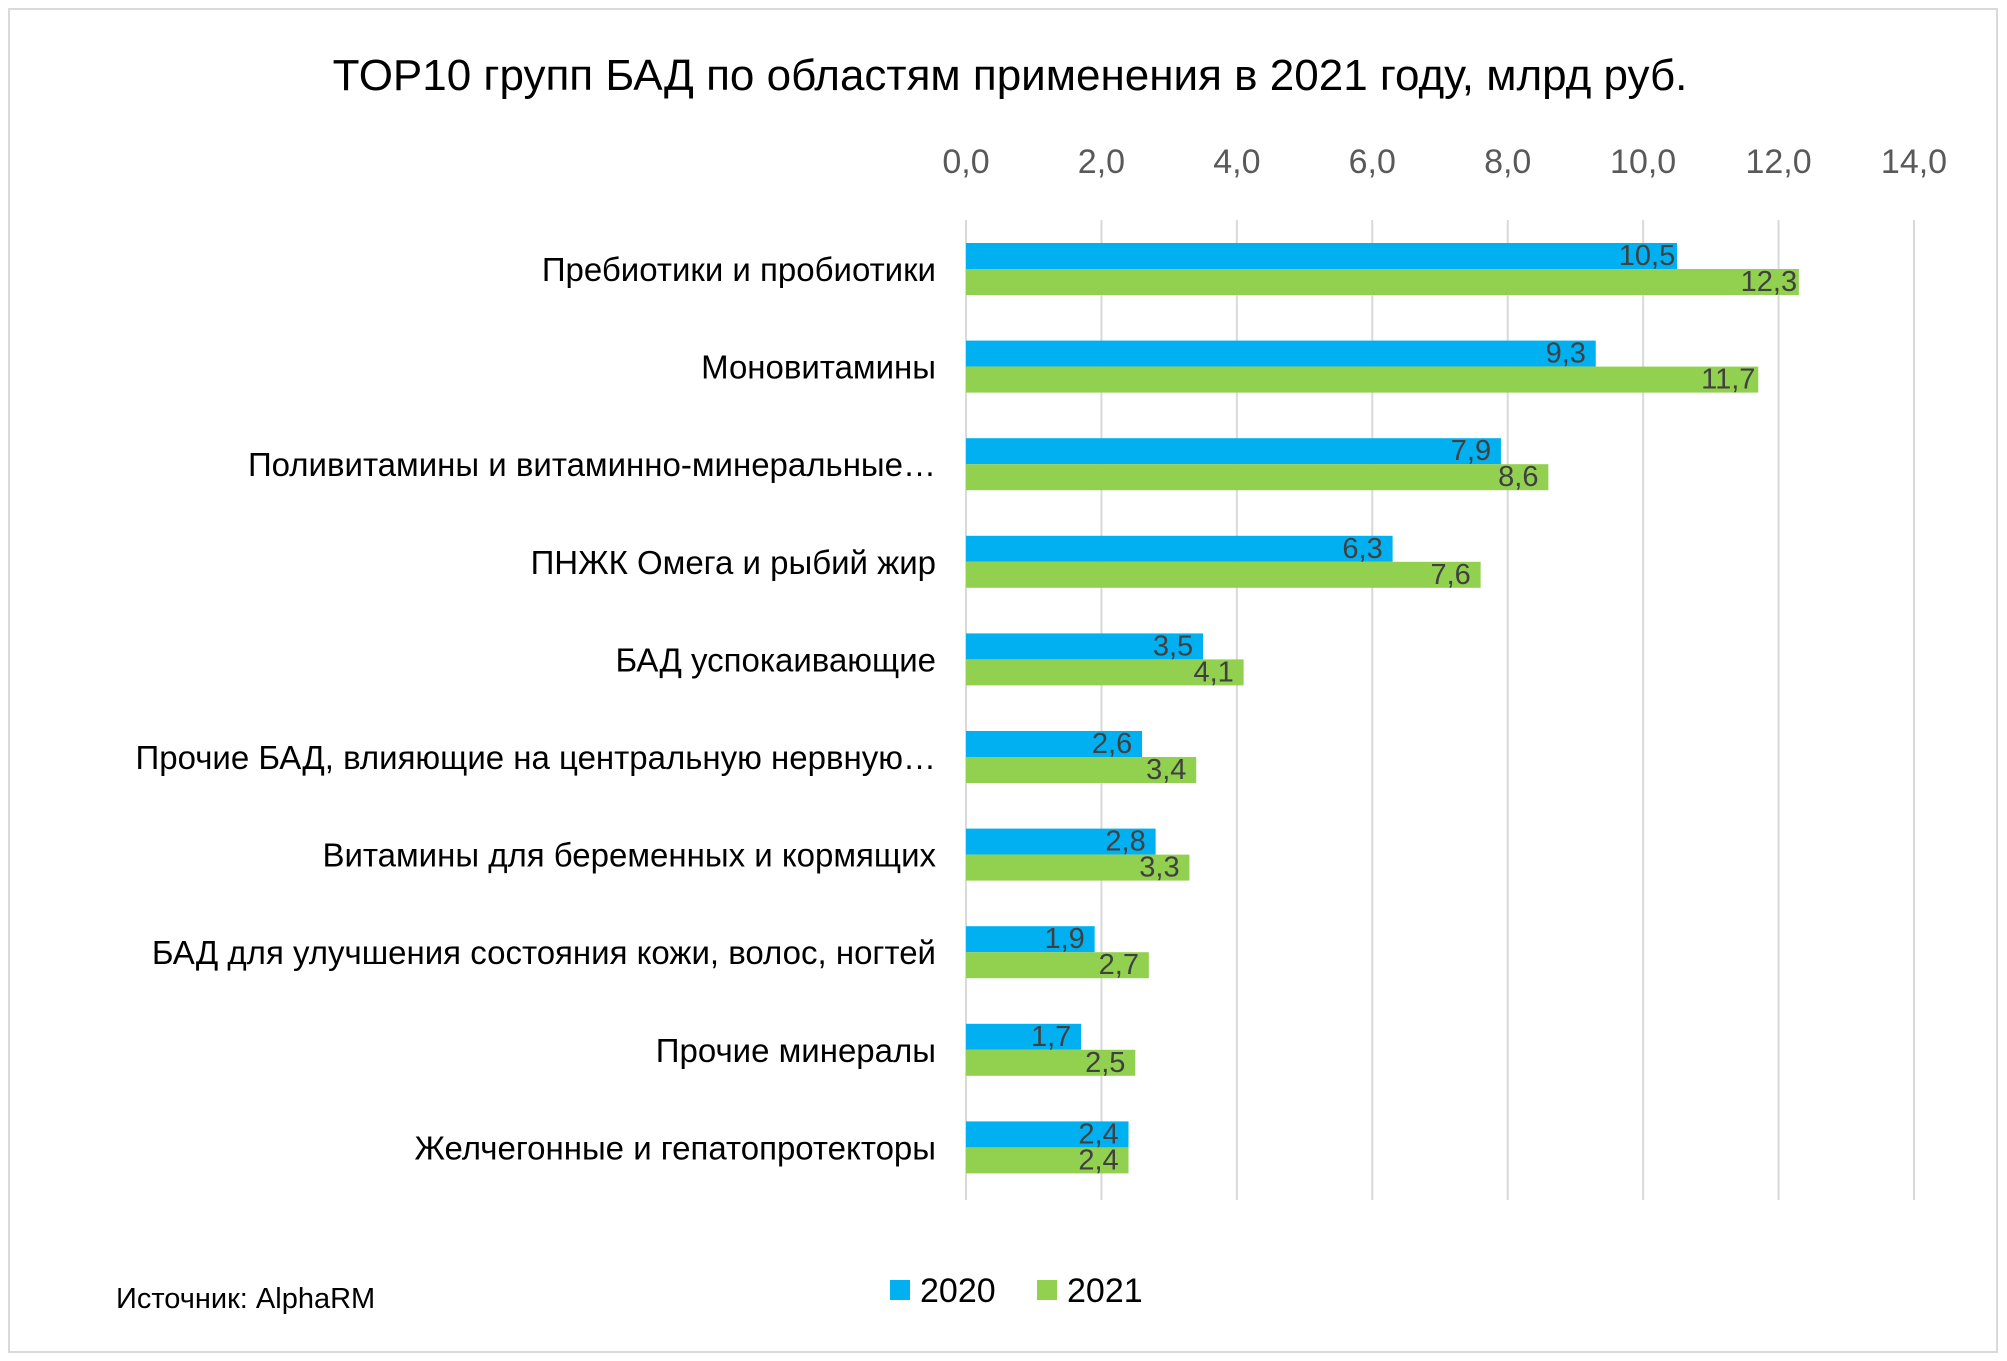 Image resolution: width=2007 pixels, height=1361 pixels. What do you see at coordinates (1098, 1160) in the screenshot?
I see `data-label-2021-9: 2,4` at bounding box center [1098, 1160].